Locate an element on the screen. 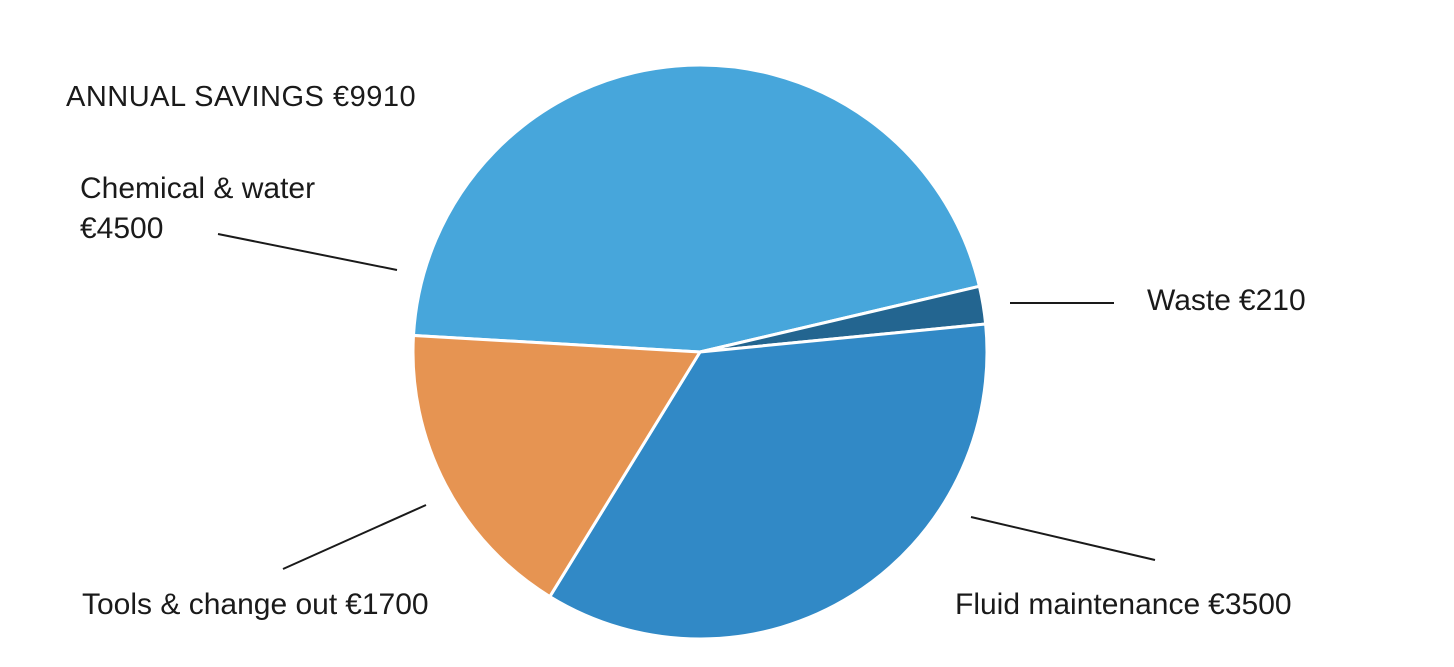 This screenshot has width=1454, height=667. slice-label: Fluid maintenance €3500 is located at coordinates (1123, 604).